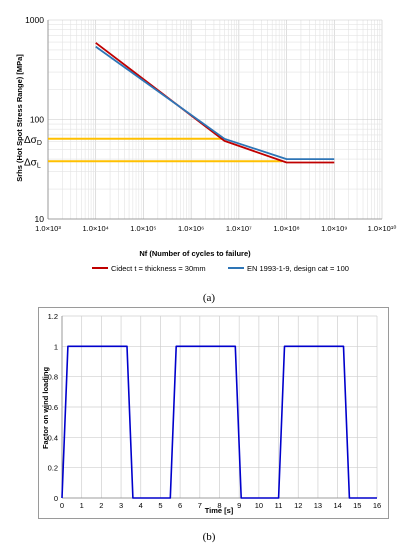 This screenshot has height=550, width=419. I want to click on chart-a-annotations: ΔσD ΔσL, so click(33, 152).